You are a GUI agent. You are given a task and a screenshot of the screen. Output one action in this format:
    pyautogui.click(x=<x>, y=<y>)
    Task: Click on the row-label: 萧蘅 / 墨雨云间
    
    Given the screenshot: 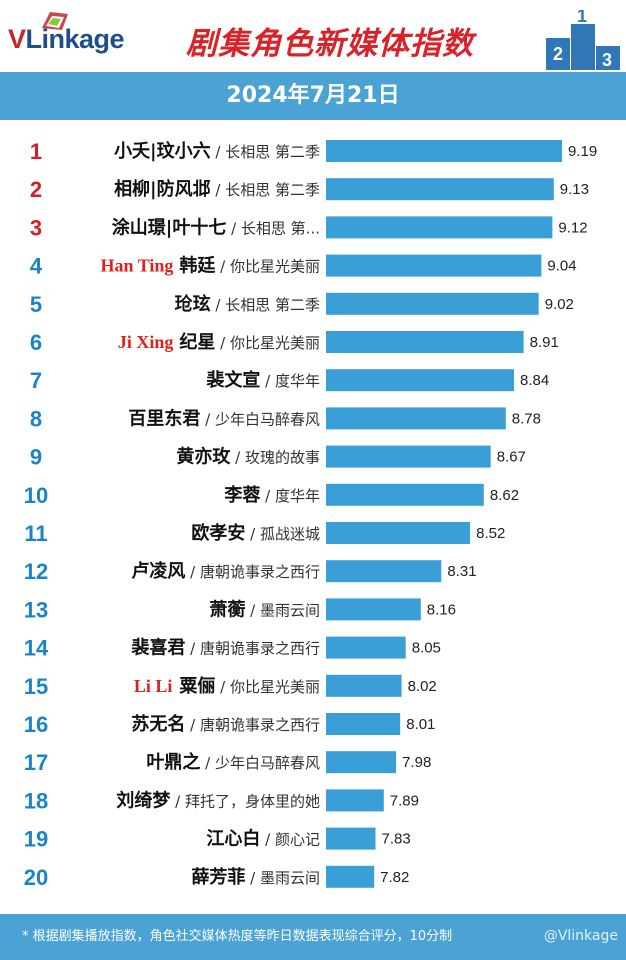 What is the action you would take?
    pyautogui.click(x=264, y=609)
    